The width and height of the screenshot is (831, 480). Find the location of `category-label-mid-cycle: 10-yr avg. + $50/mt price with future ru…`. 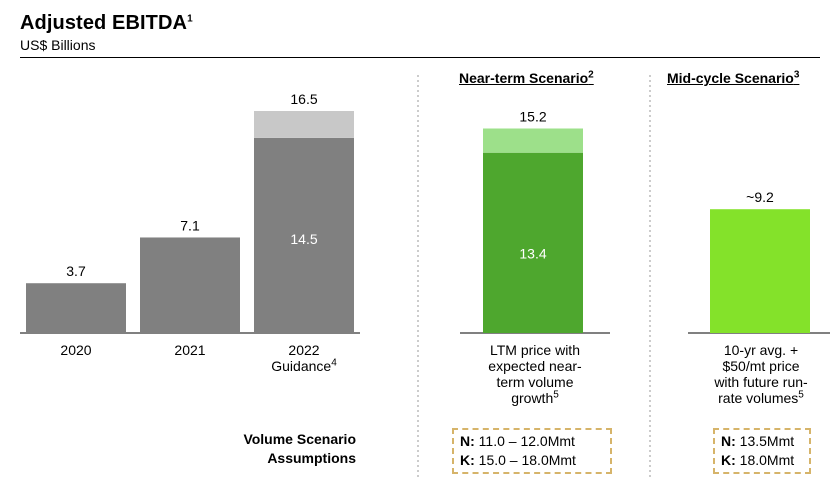

category-label-mid-cycle: 10-yr avg. + $50/mt price with future ru… is located at coordinates (761, 374).